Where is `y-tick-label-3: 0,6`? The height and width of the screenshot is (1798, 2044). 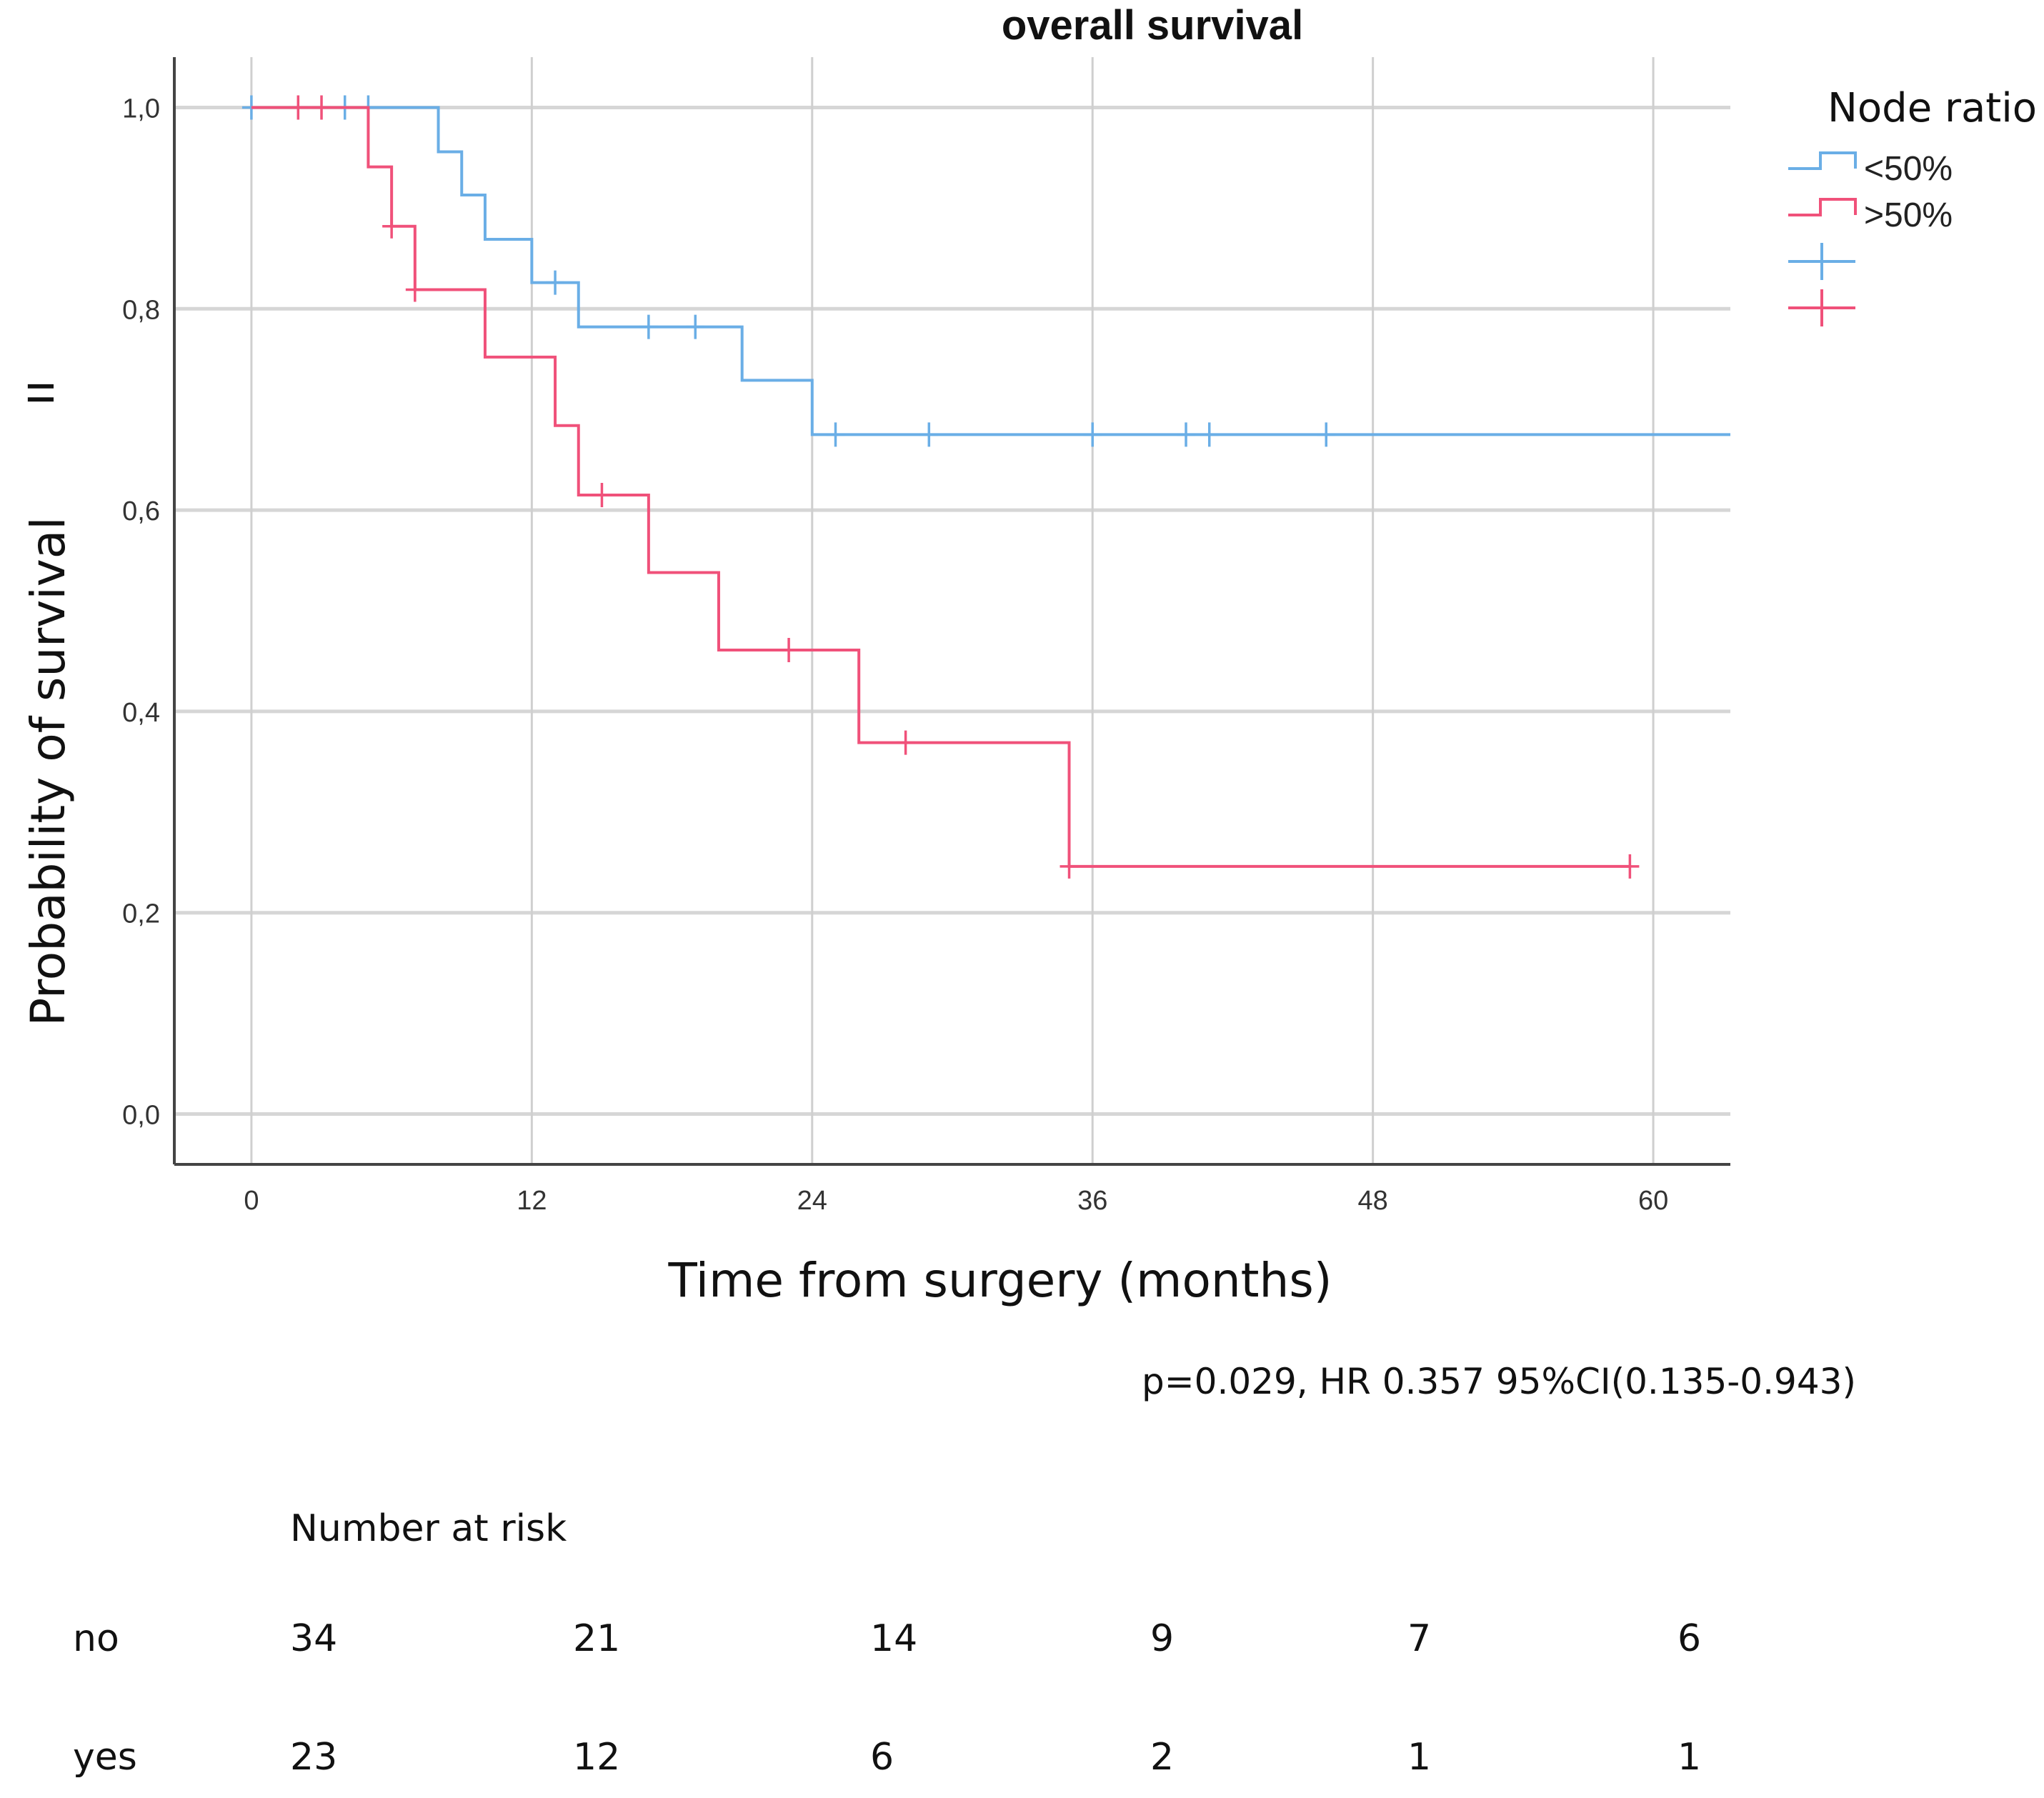 y-tick-label-3: 0,6 is located at coordinates (141, 511).